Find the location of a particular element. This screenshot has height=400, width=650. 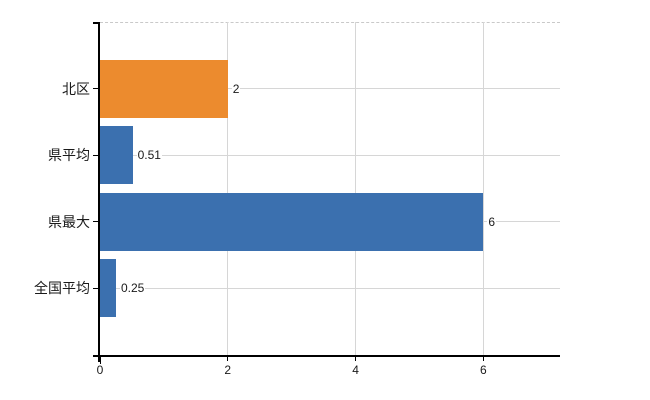

x-axis-line is located at coordinates (326, 356).